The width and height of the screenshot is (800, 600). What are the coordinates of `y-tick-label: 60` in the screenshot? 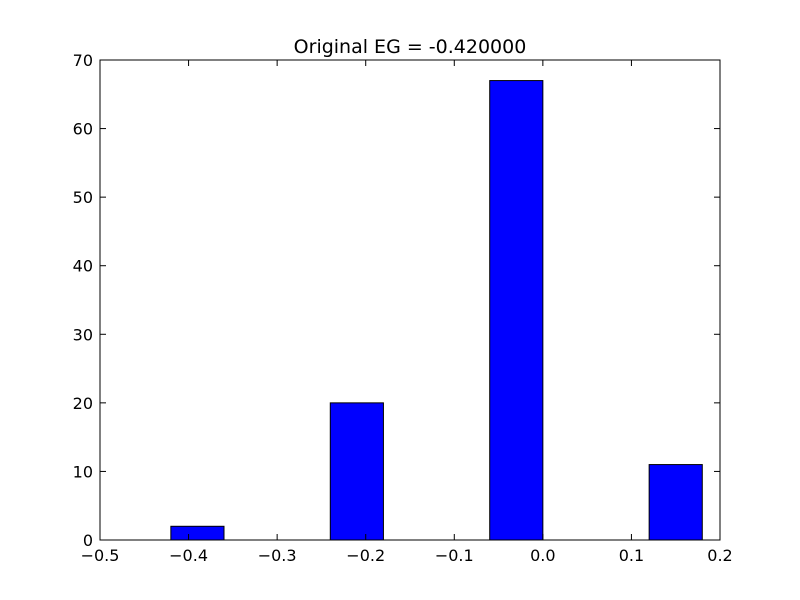 It's located at (83, 129).